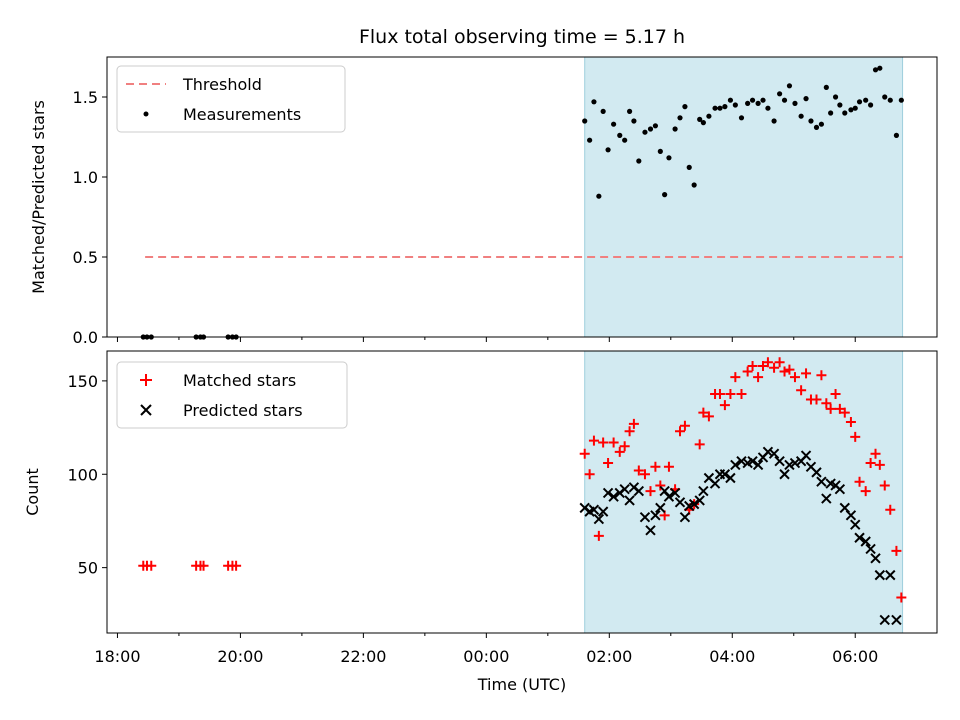 This screenshot has height=720, width=960. Describe the element at coordinates (855, 656) in the screenshot. I see `x-tick-label: 06:00` at that location.